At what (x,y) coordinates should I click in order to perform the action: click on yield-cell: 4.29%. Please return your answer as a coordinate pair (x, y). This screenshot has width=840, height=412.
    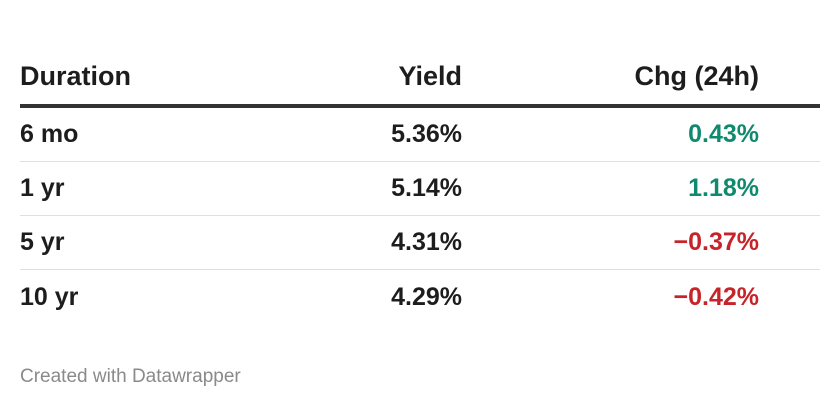
    Looking at the image, I should click on (426, 296).